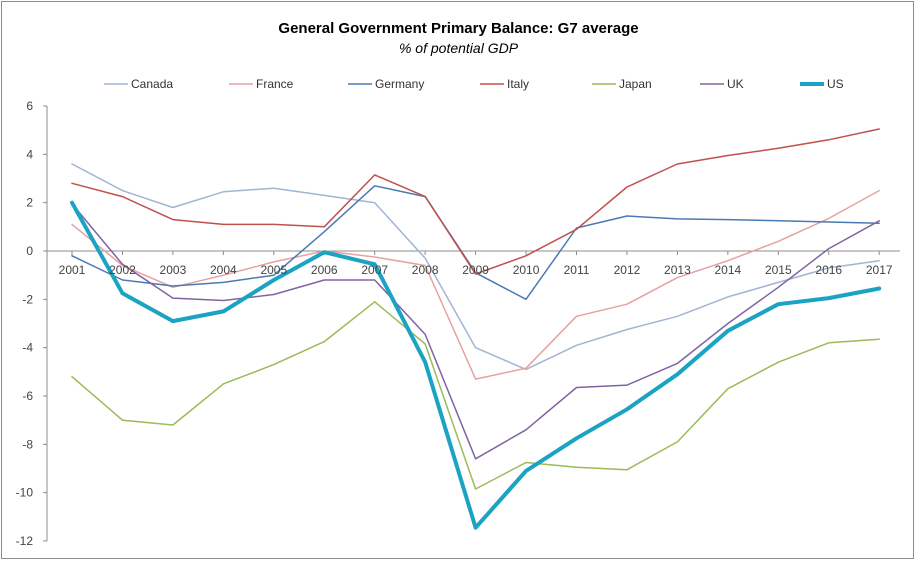 This screenshot has width=917, height=562. I want to click on y-tick-label: -12, so click(25, 541).